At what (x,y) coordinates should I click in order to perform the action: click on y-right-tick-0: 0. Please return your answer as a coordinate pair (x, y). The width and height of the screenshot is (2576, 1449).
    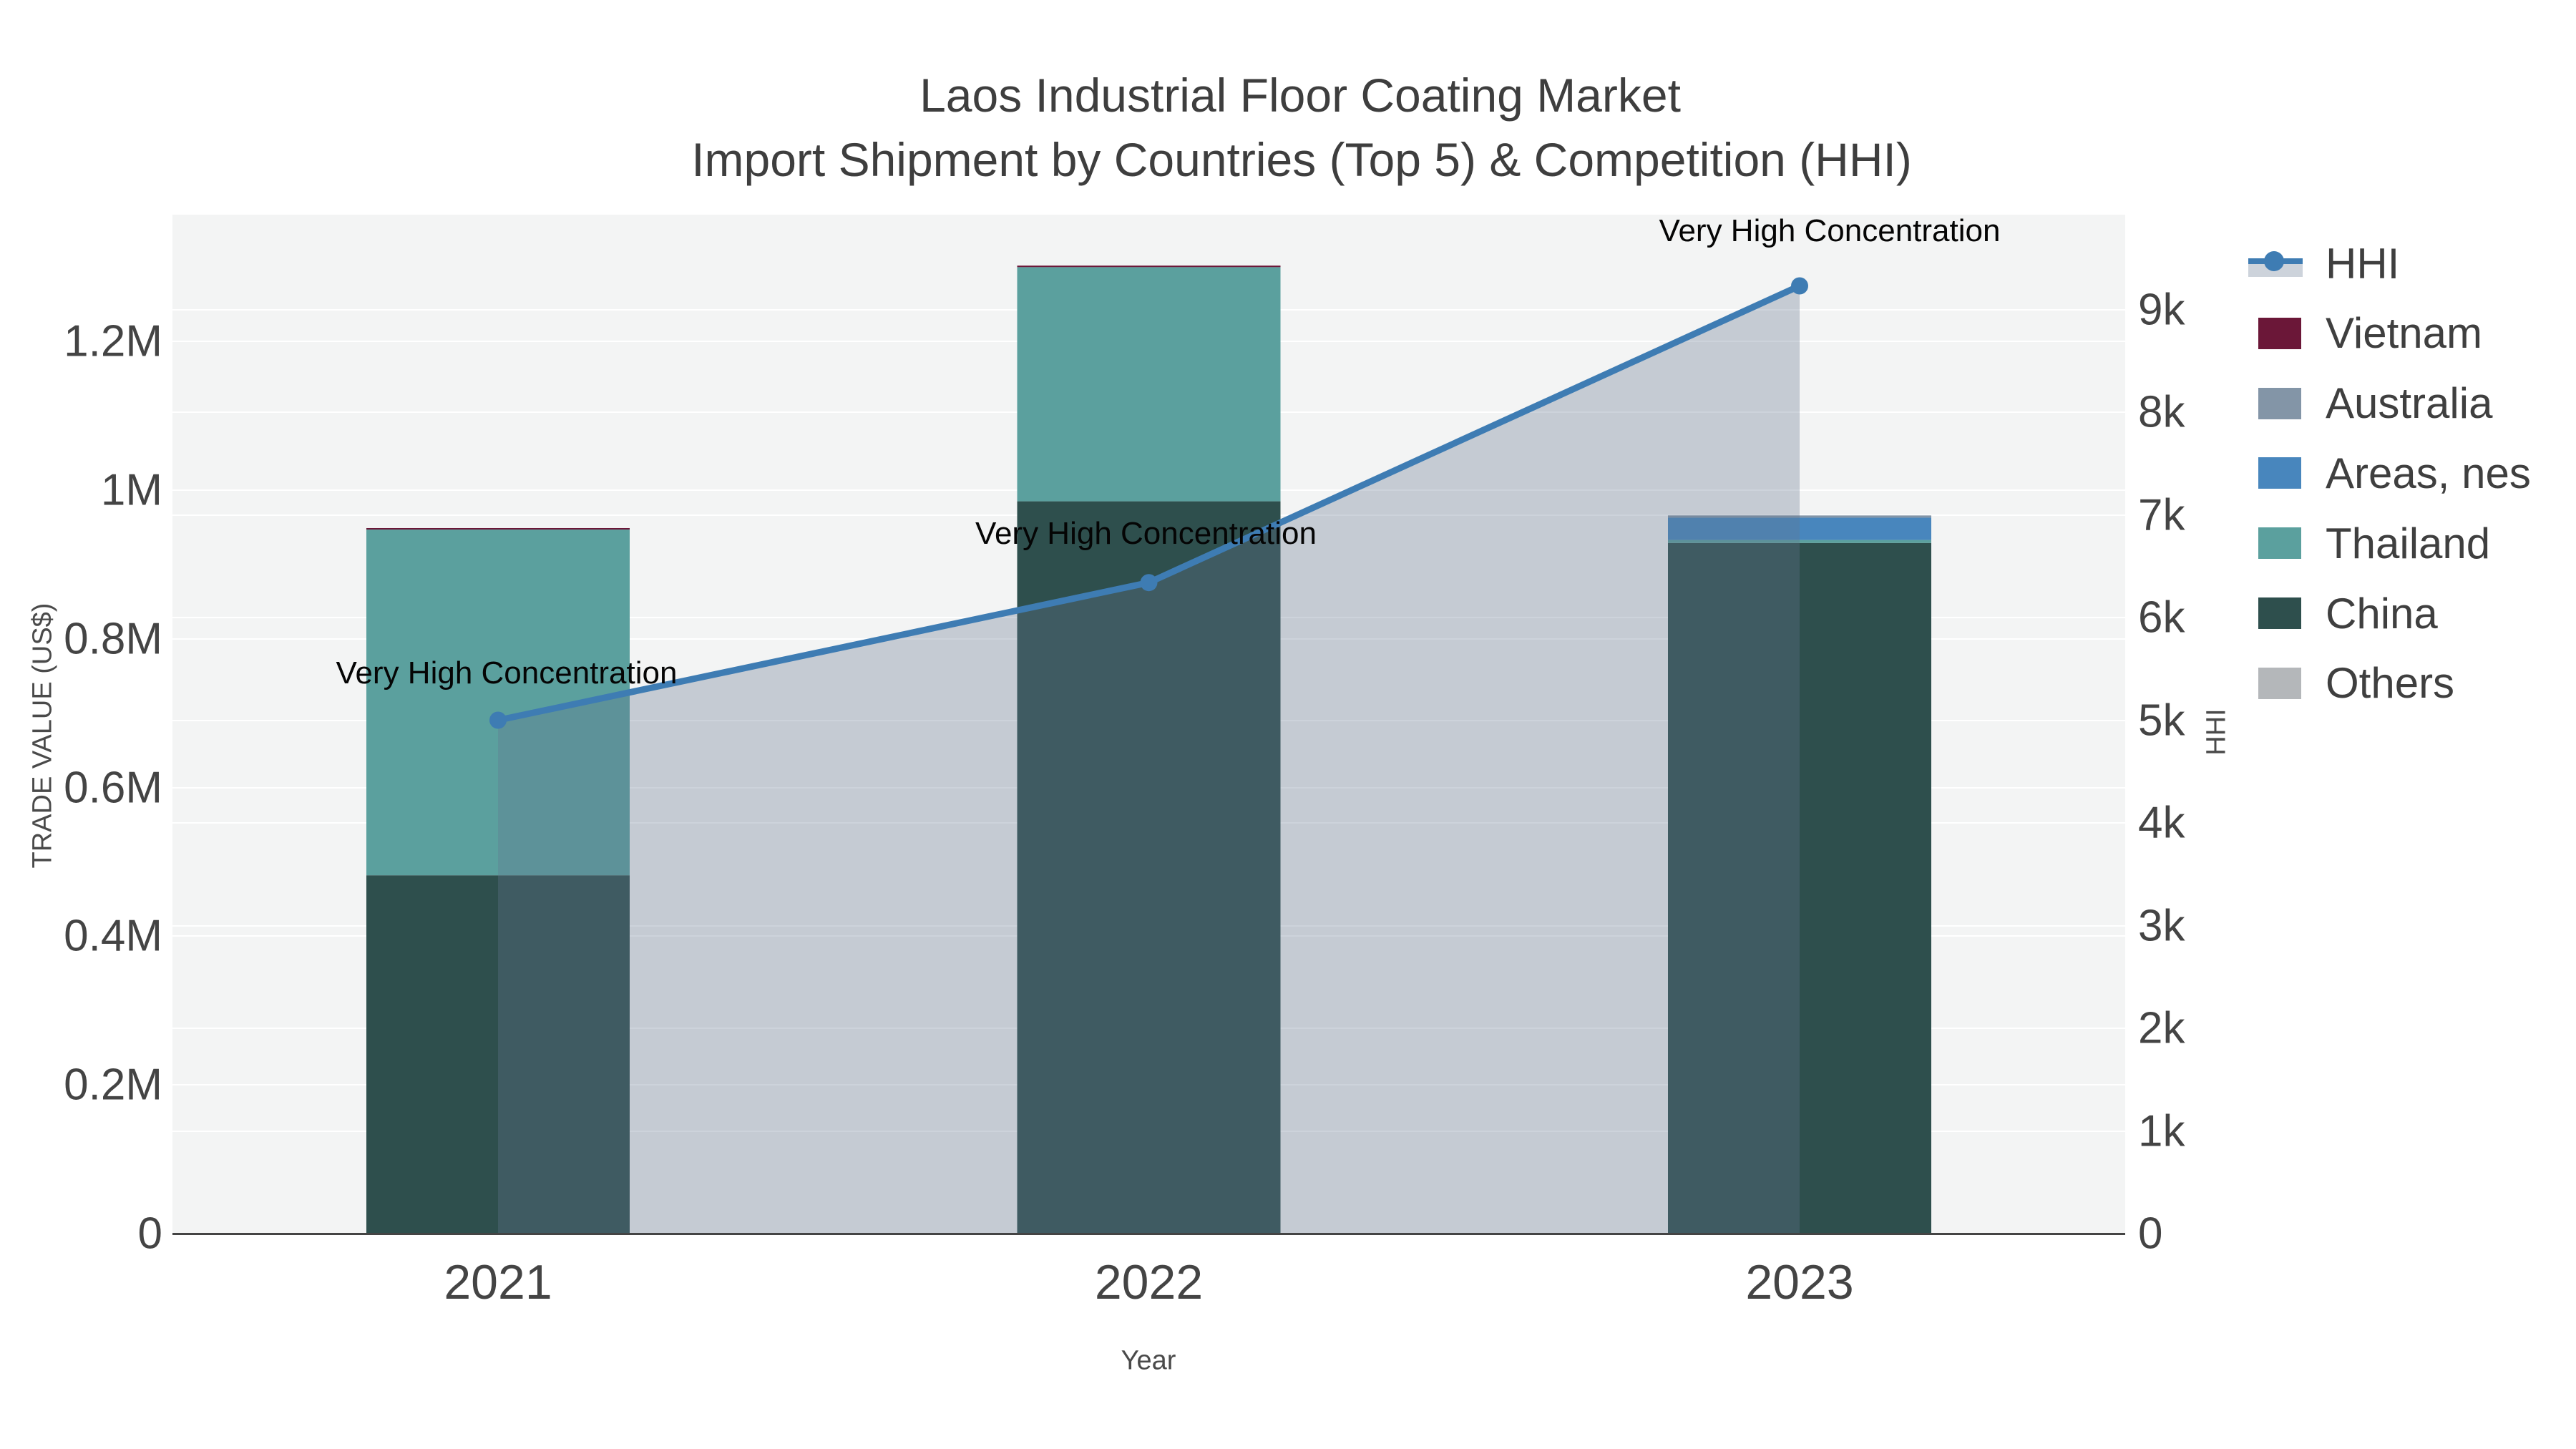
    Looking at the image, I should click on (2150, 1234).